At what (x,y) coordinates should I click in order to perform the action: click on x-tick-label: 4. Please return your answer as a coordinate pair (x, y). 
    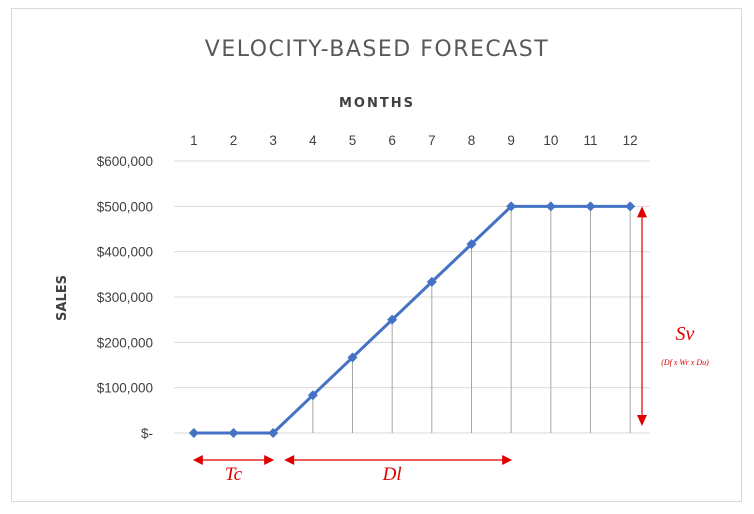
    Looking at the image, I should click on (313, 140).